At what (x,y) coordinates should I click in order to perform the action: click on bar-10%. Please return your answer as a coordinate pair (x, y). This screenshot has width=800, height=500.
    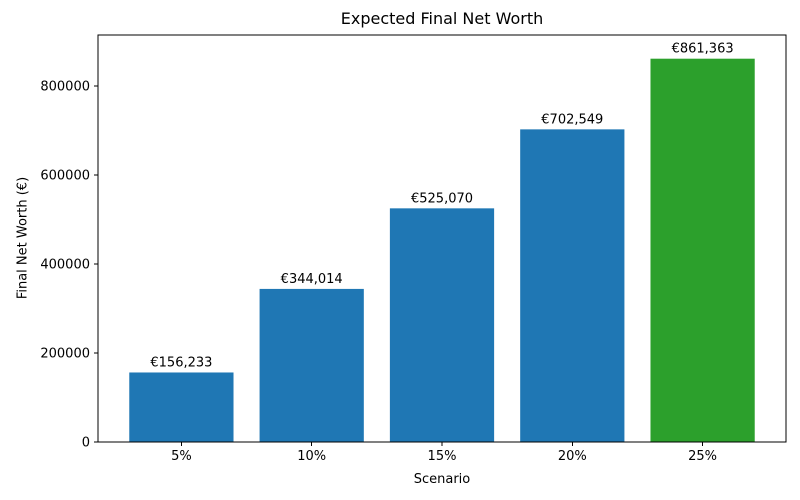
    Looking at the image, I should click on (311, 365).